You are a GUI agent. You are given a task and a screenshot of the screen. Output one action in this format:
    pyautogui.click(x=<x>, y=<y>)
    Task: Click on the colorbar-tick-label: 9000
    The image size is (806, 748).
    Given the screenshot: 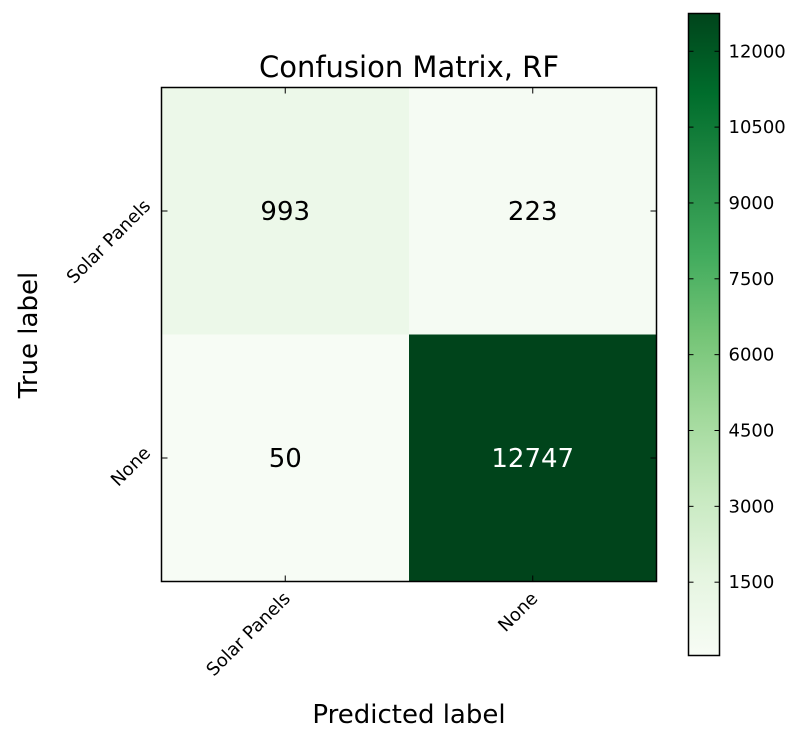 What is the action you would take?
    pyautogui.click(x=752, y=203)
    